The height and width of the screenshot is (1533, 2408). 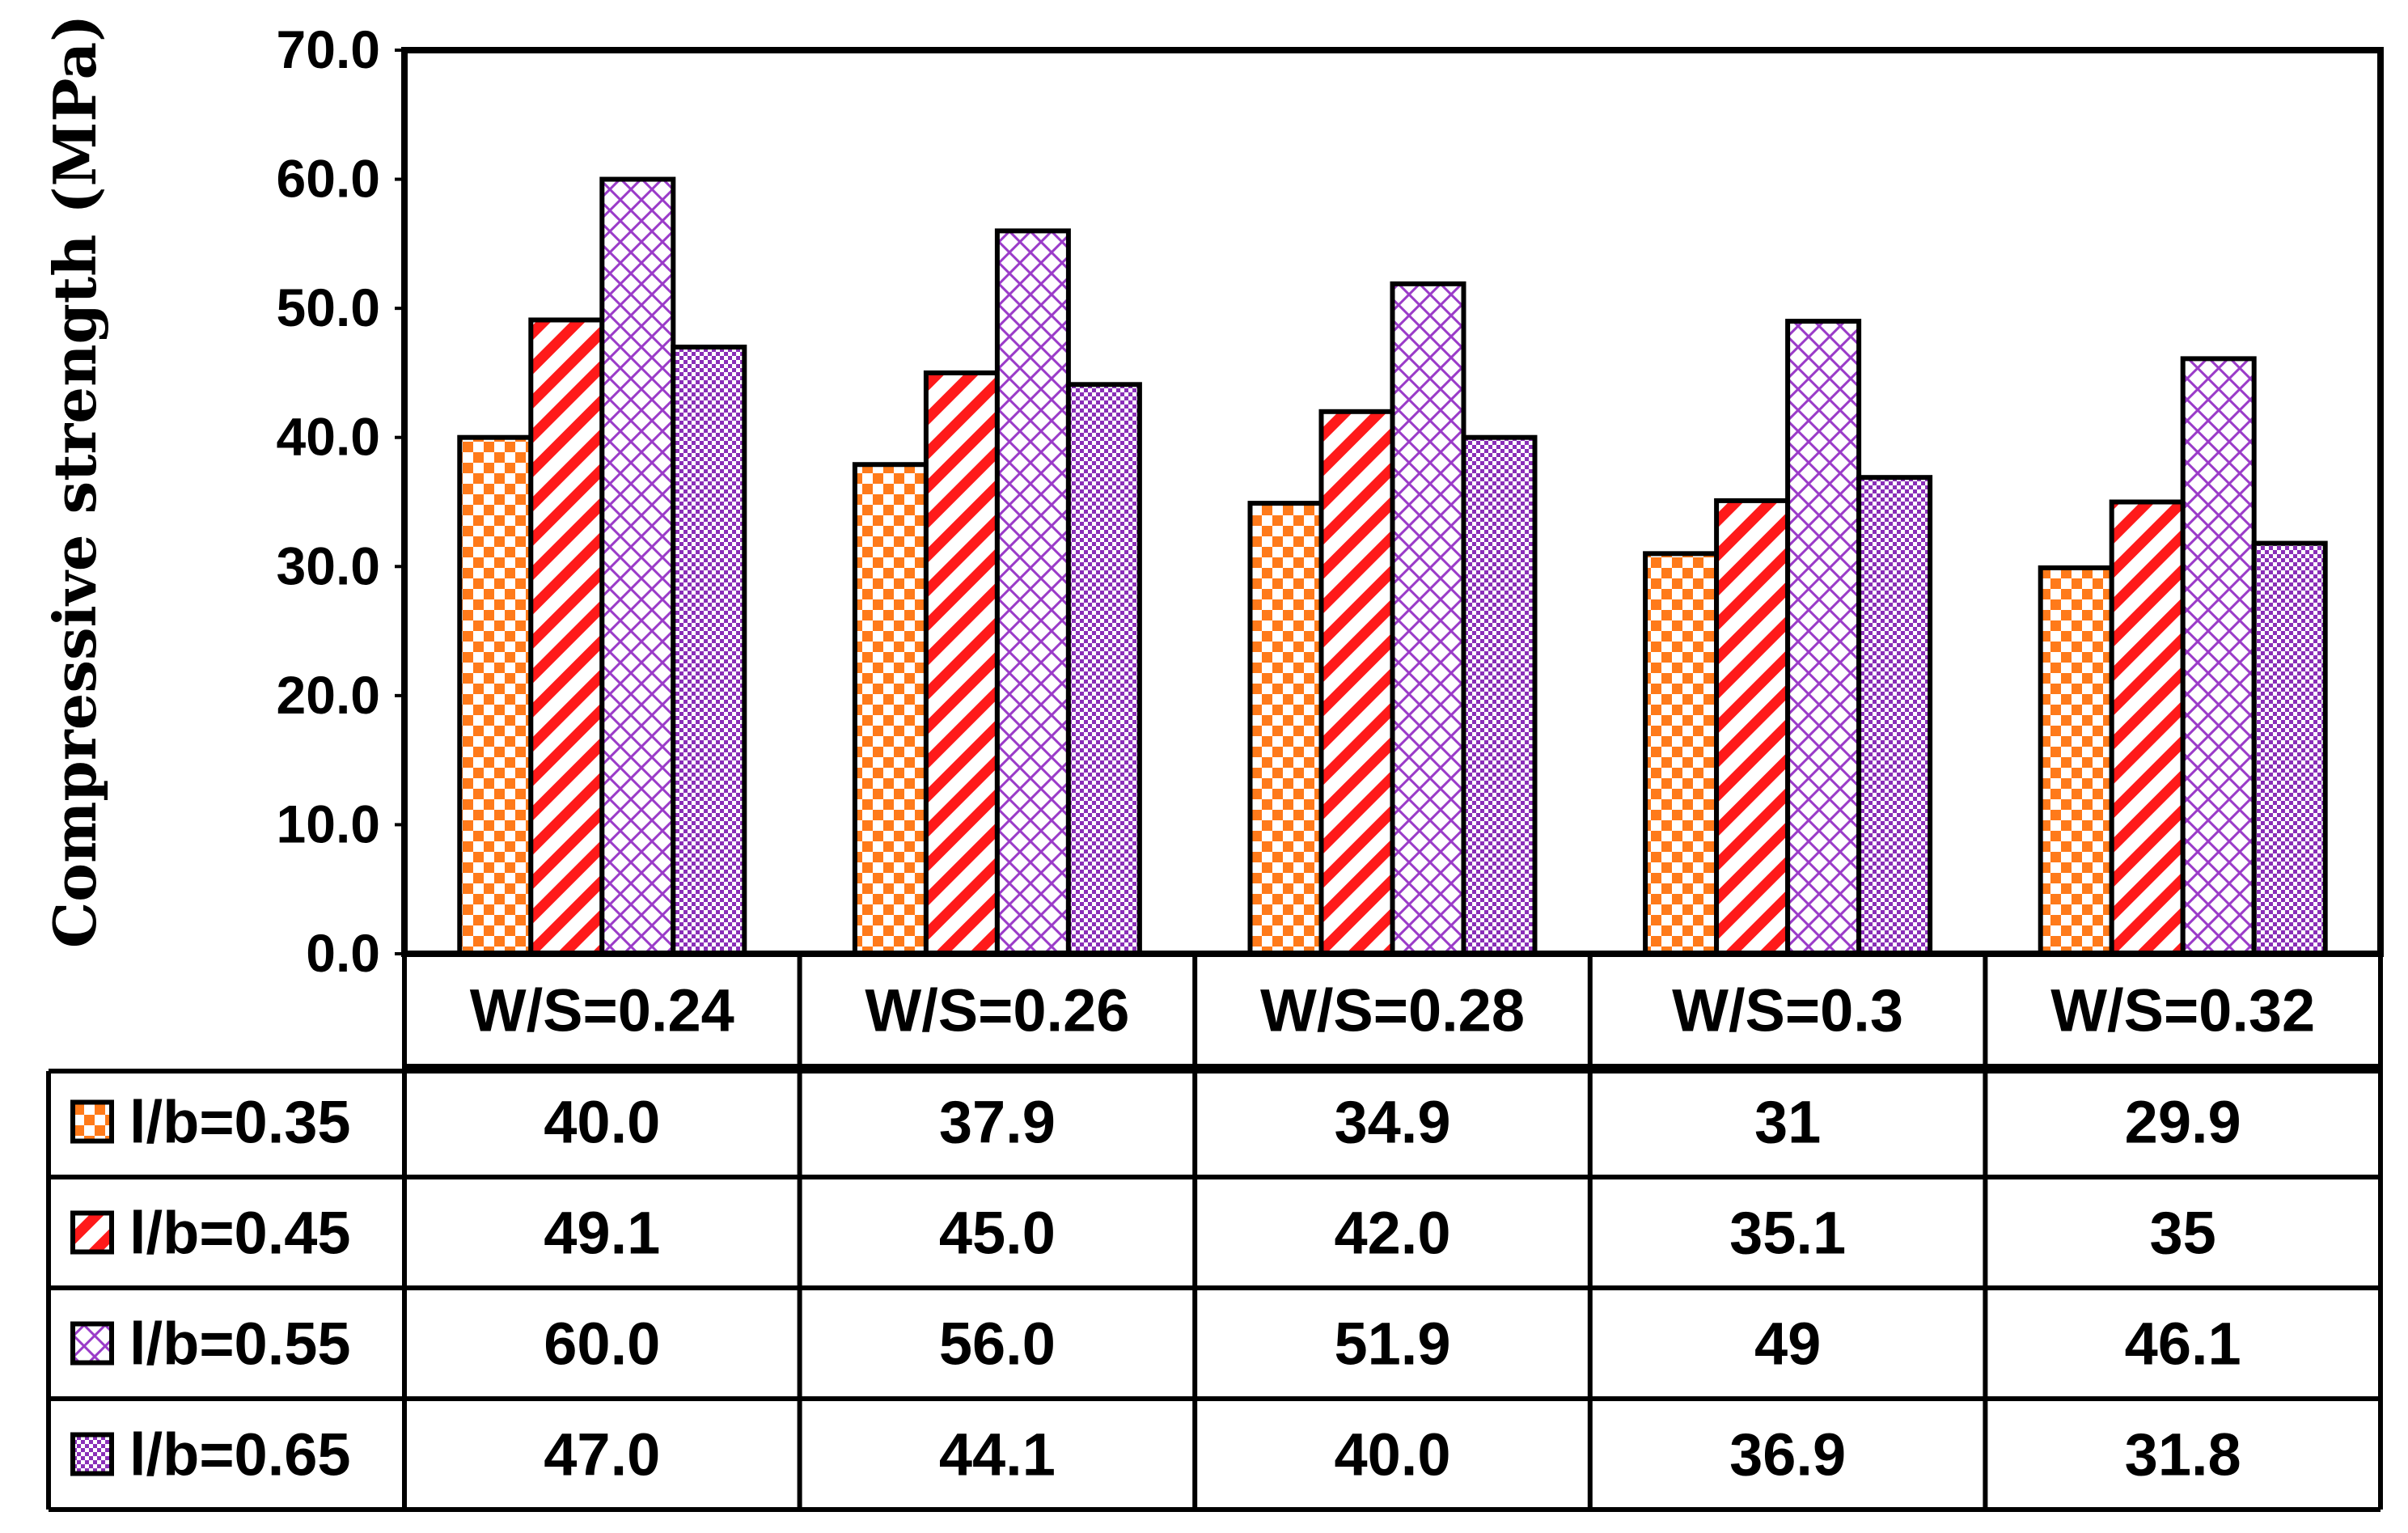 I want to click on table-value-cell: 45.0, so click(x=997, y=1233).